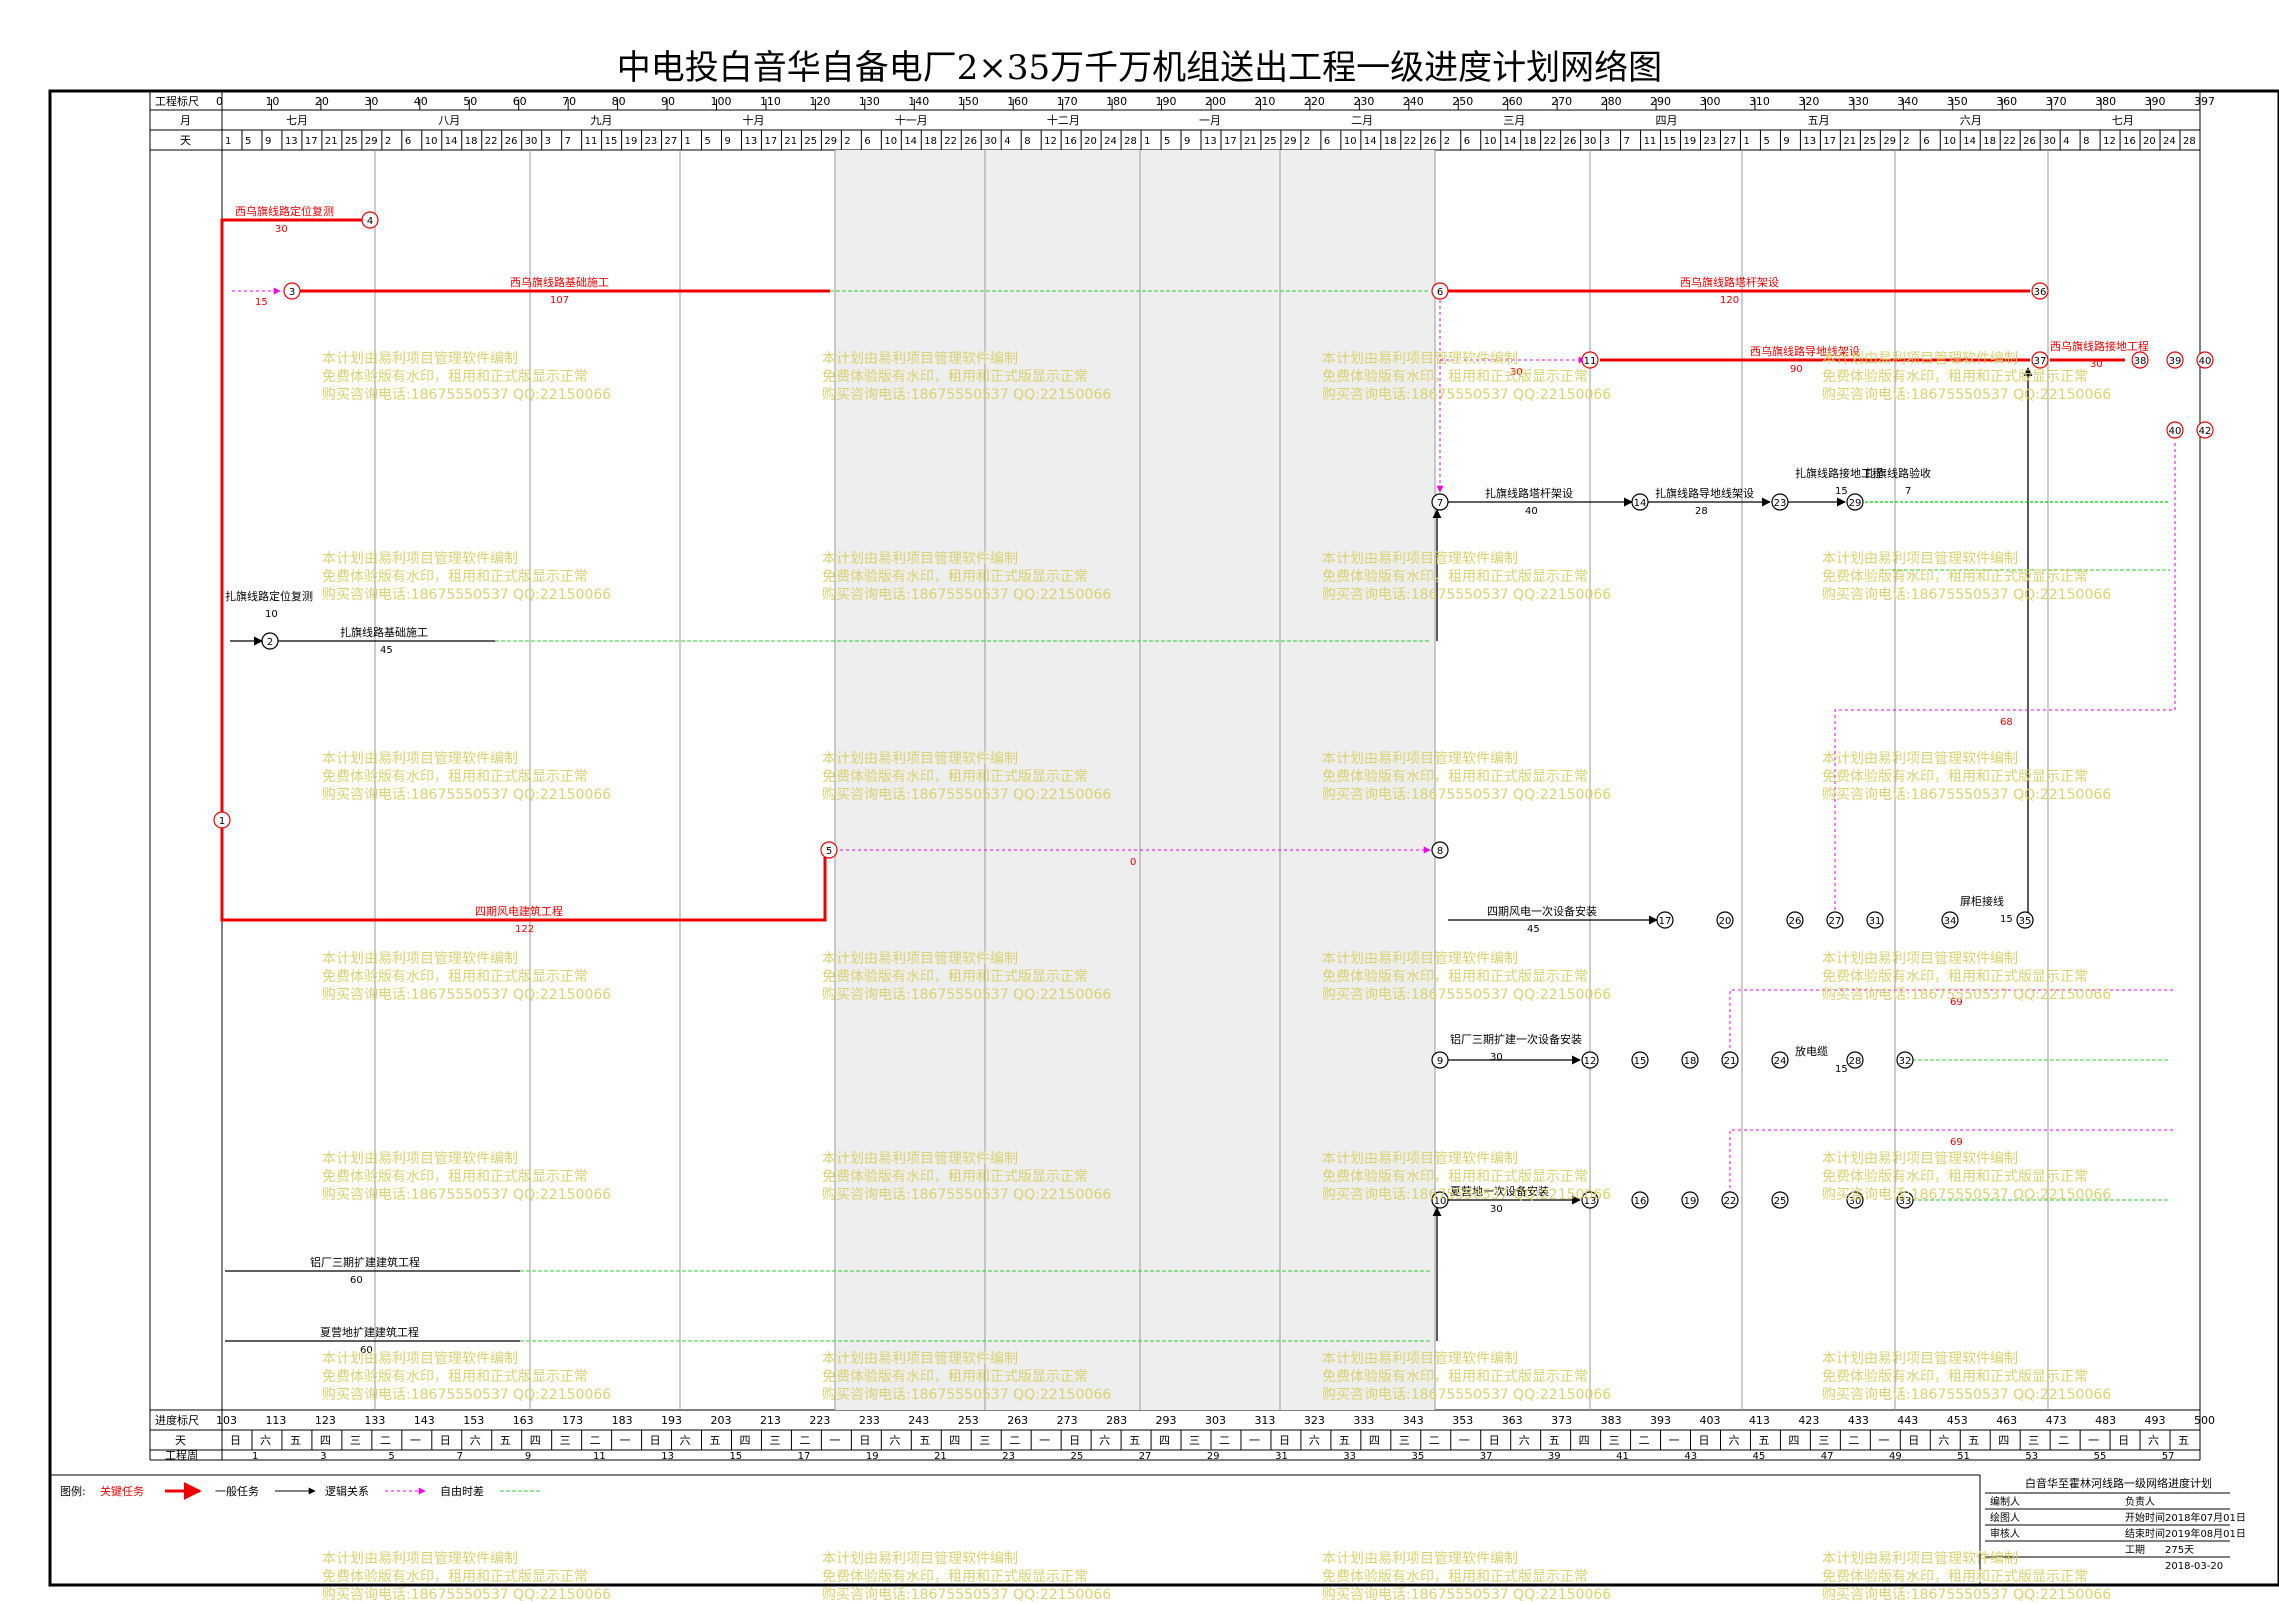 This screenshot has height=1604, width=2279. What do you see at coordinates (1971, 120) in the screenshot?
I see `month-label: 六月` at bounding box center [1971, 120].